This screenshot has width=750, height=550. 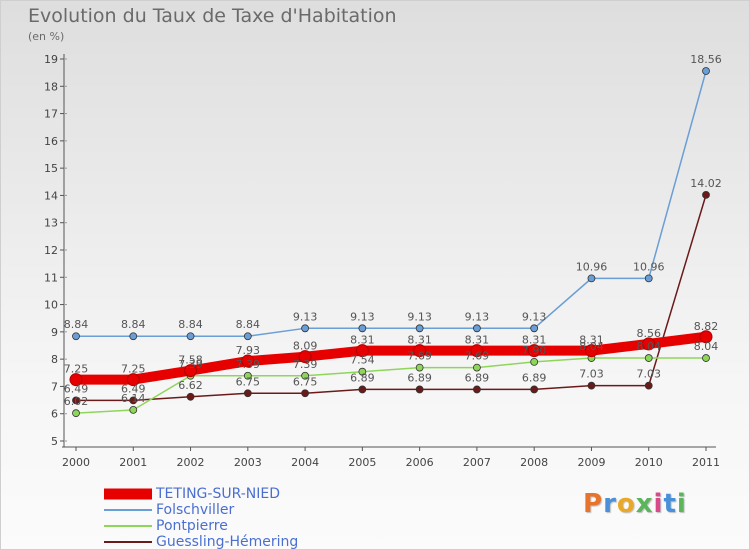 What do you see at coordinates (644, 504) in the screenshot?
I see `logo-letter: x` at bounding box center [644, 504].